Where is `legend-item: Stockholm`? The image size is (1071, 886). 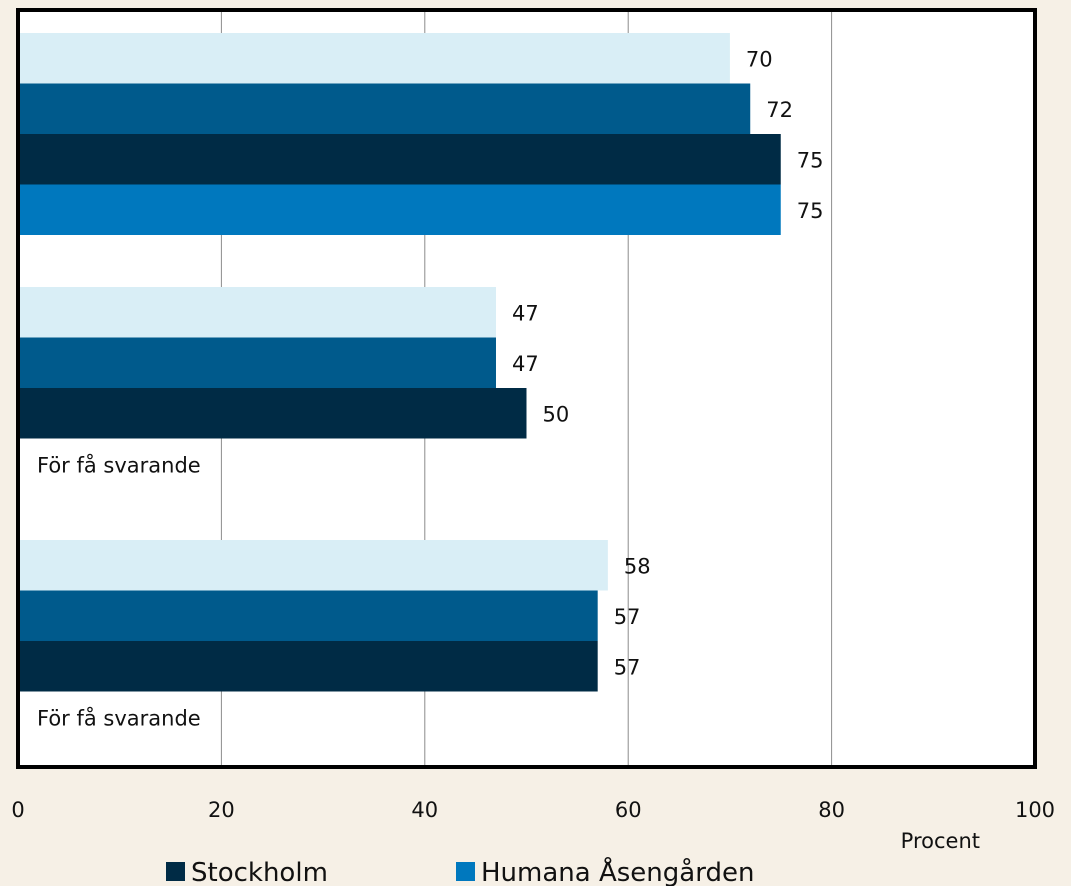
legend-item: Stockholm is located at coordinates (247, 872).